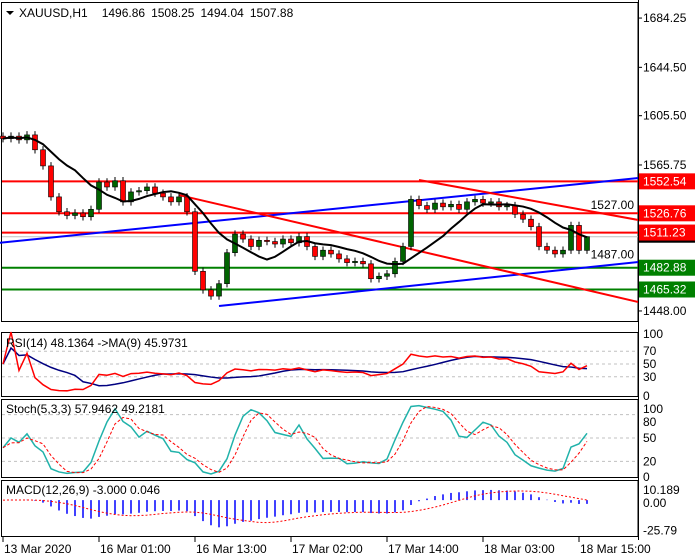  Describe the element at coordinates (173, 13) in the screenshot. I see `ohlc-high: 1508.25` at that location.